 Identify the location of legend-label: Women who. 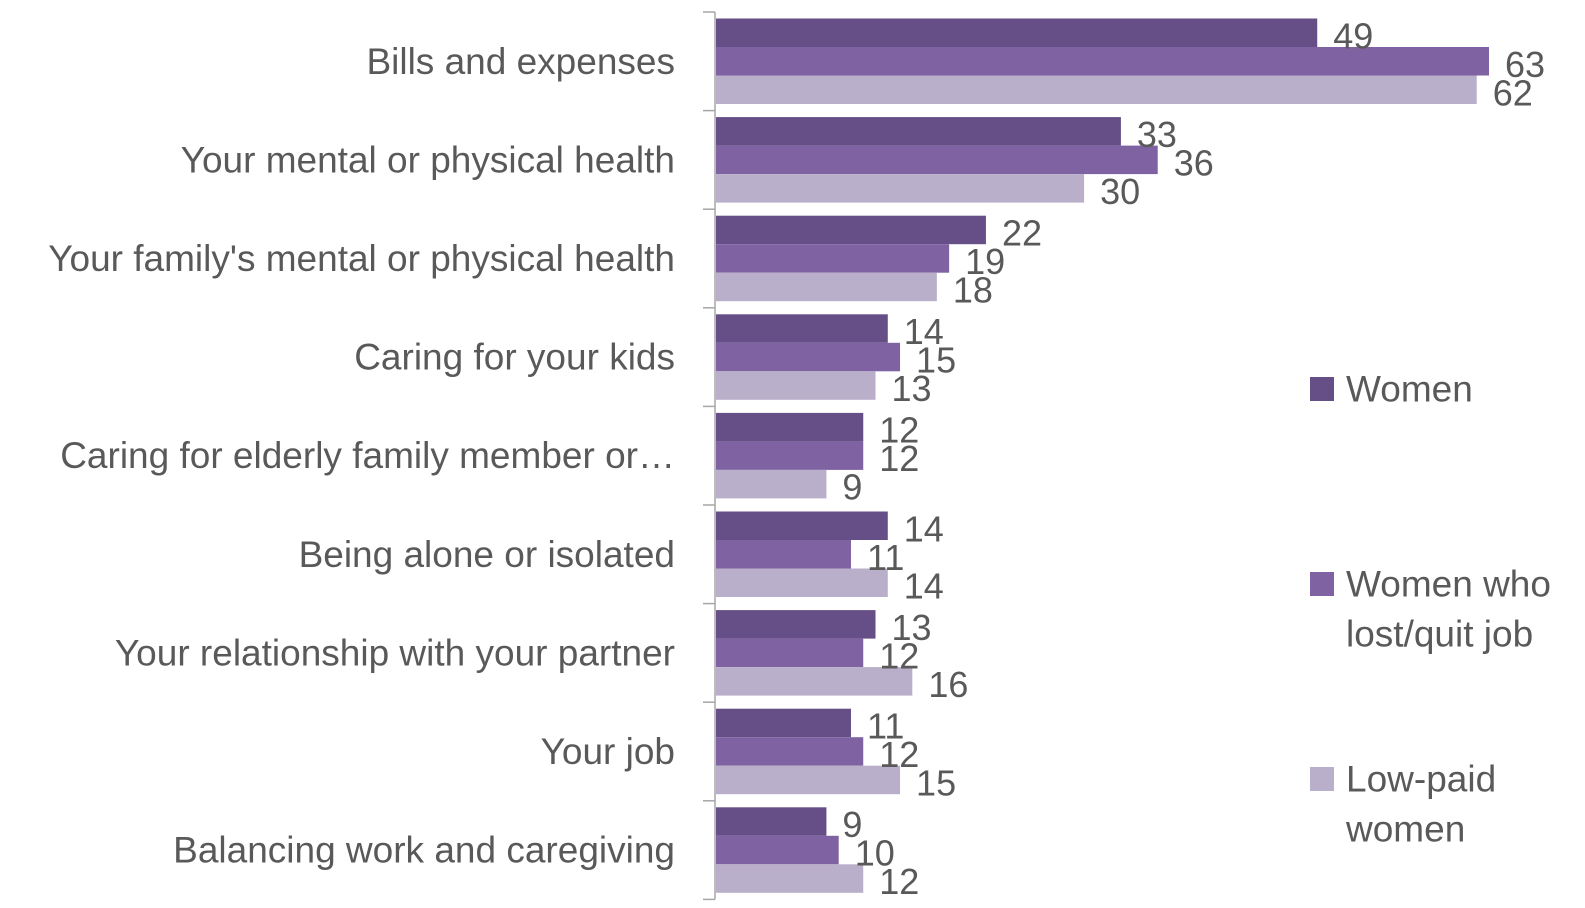
(1448, 584).